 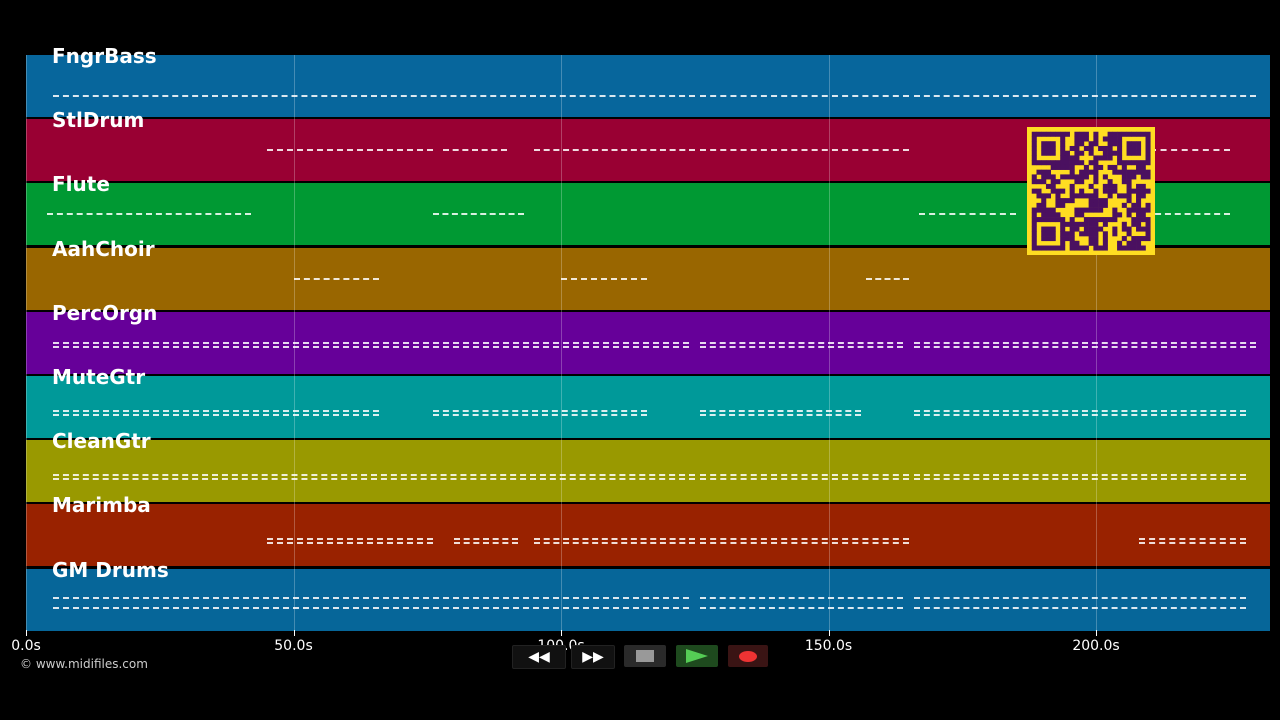 I want to click on rewind-button: ◀◀, so click(x=539, y=657).